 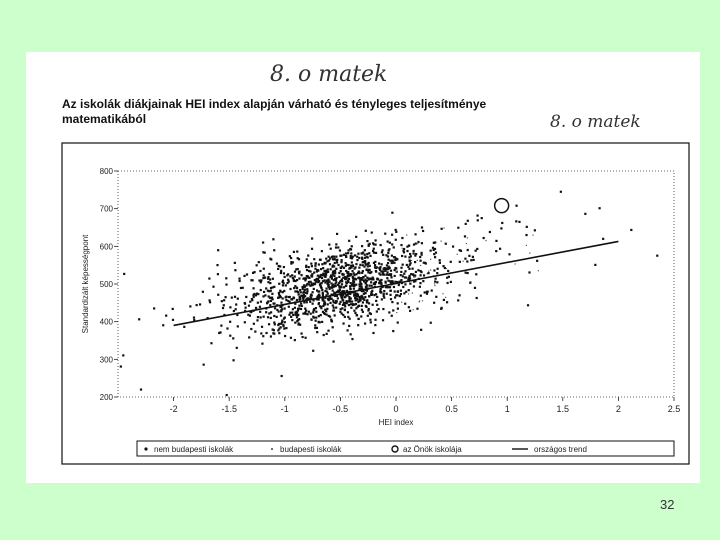 I want to click on y-tick-label: 500, so click(x=107, y=284).